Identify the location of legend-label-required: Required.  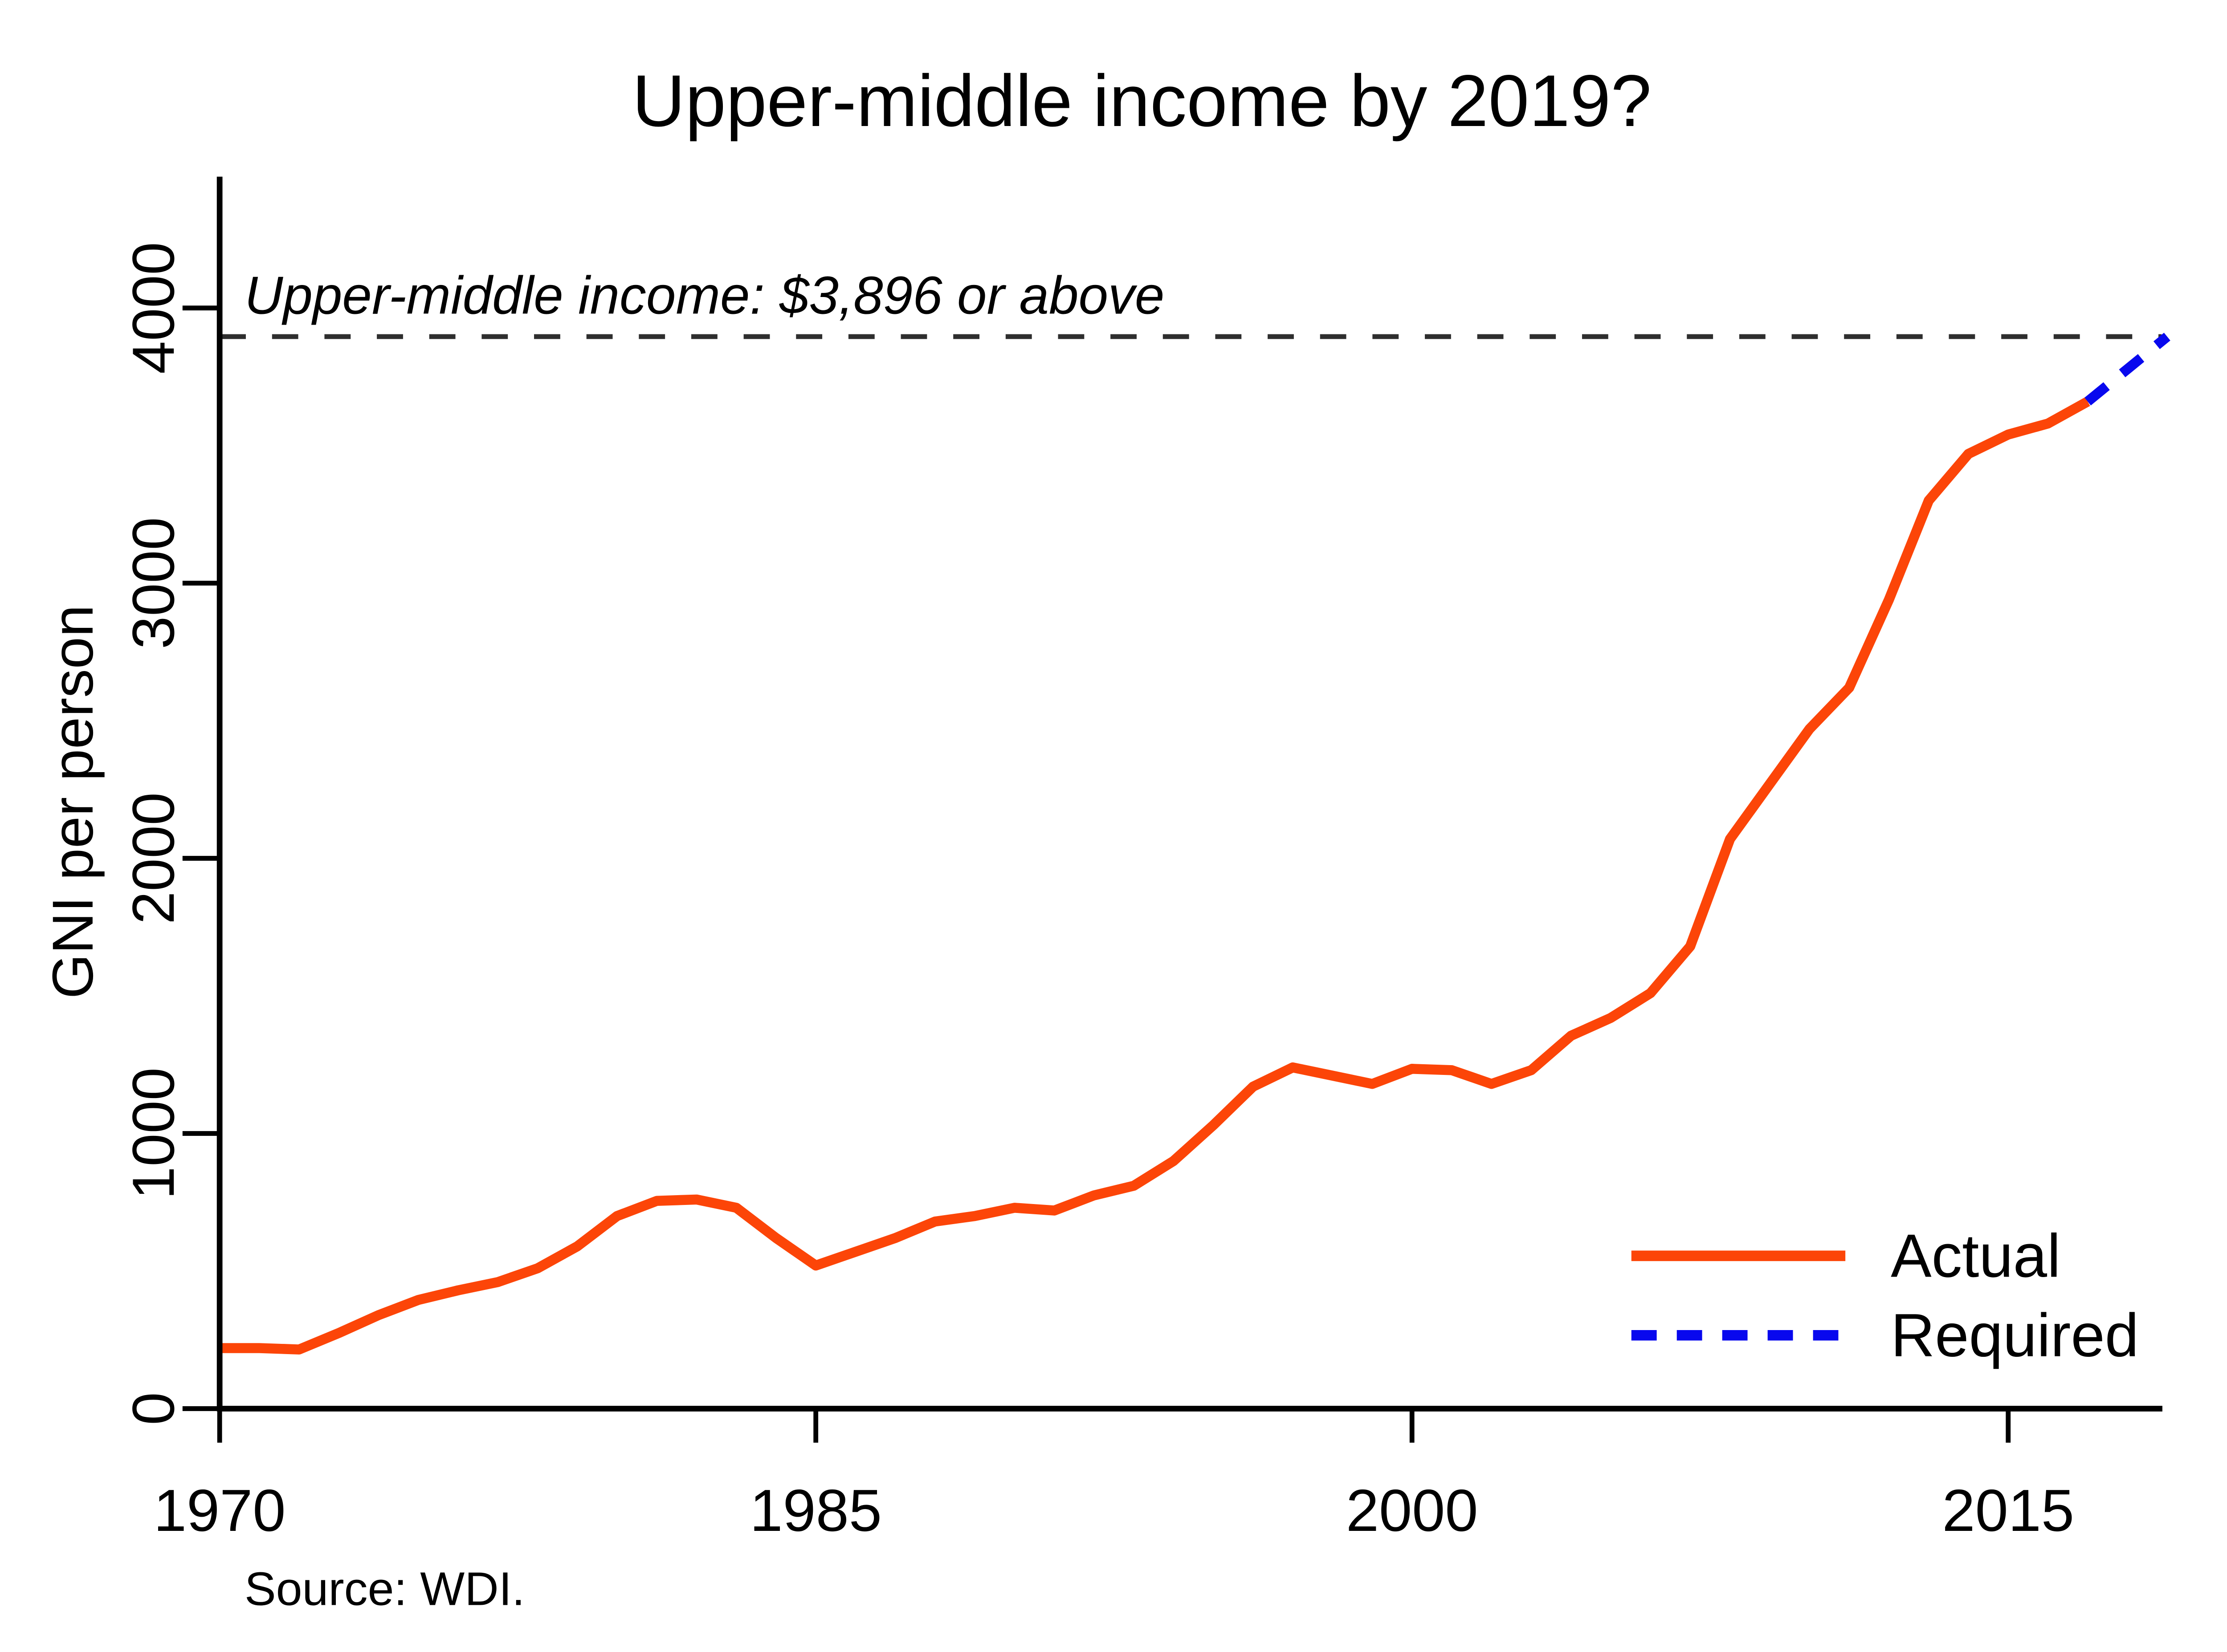
(2015, 1336).